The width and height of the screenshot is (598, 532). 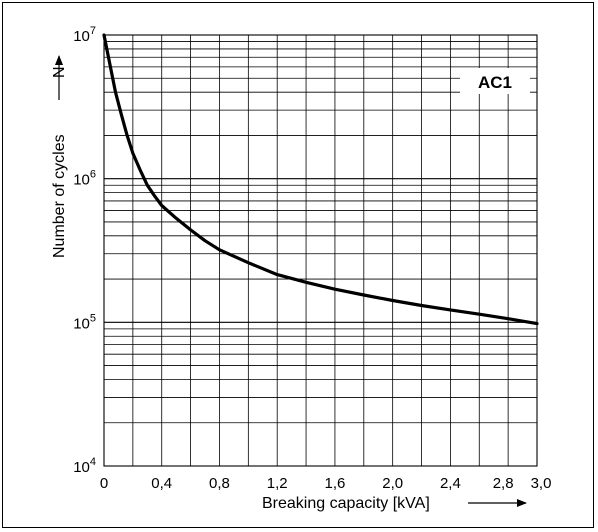 What do you see at coordinates (104, 483) in the screenshot?
I see `x-tick-label: 0` at bounding box center [104, 483].